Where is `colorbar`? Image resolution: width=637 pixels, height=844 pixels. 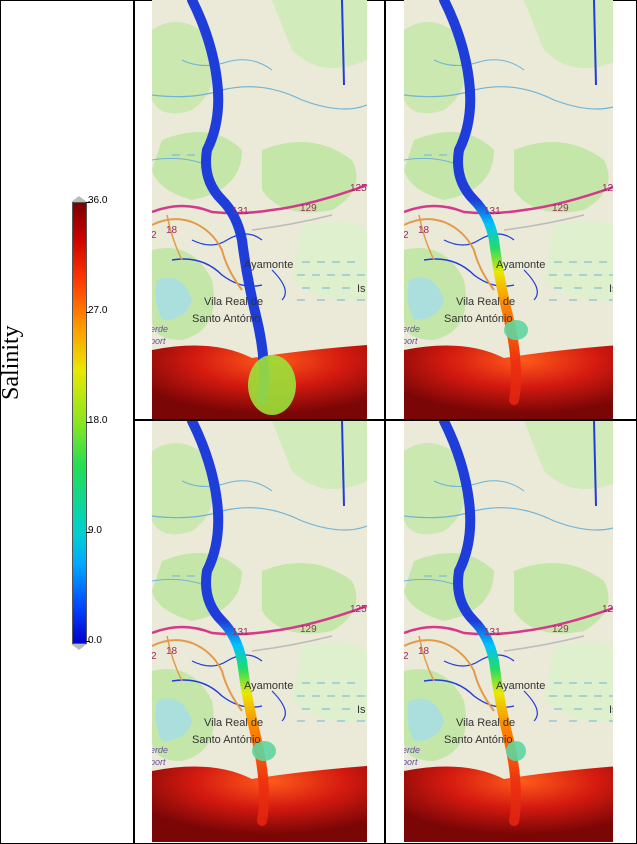 colorbar is located at coordinates (79, 423).